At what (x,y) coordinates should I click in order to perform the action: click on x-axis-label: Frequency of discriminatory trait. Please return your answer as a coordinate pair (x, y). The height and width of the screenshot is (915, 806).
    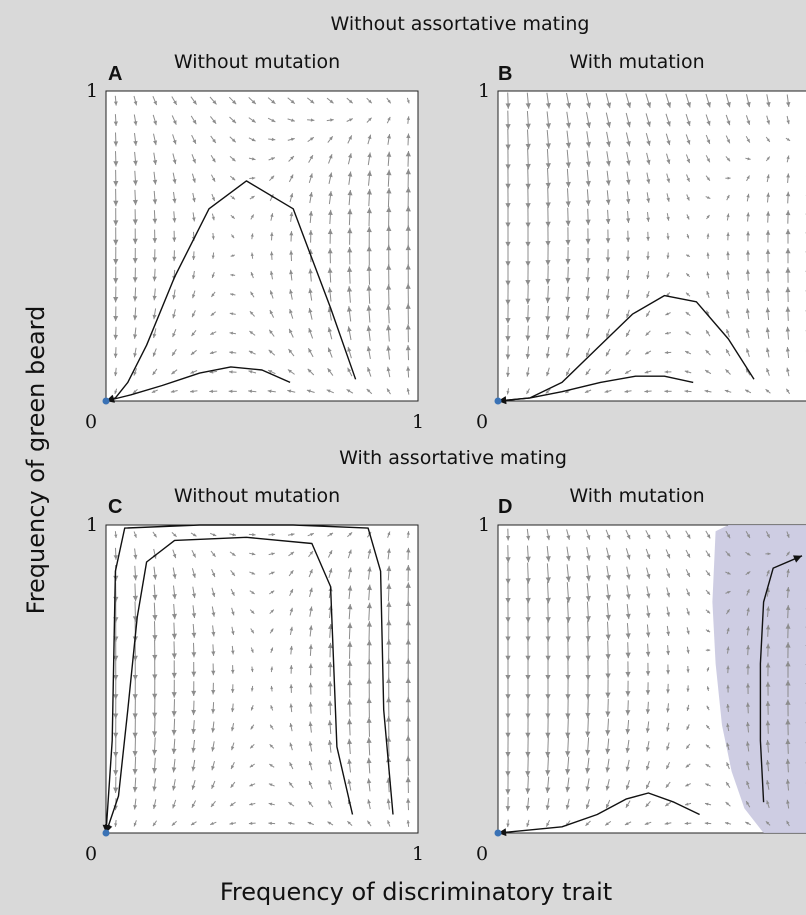
    Looking at the image, I should click on (416, 892).